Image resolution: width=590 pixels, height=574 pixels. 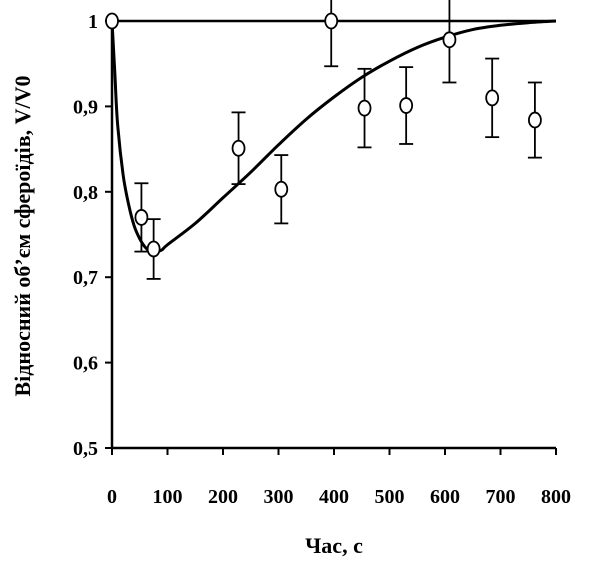 I want to click on y-tick-label: 0,9, so click(x=85, y=107).